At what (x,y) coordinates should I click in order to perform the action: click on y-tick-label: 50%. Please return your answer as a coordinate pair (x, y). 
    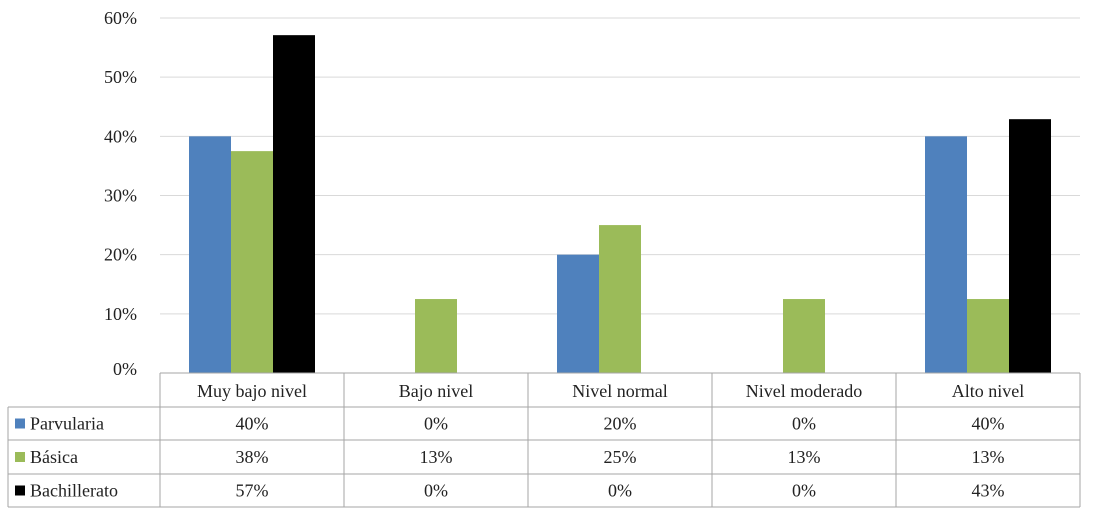
    Looking at the image, I should click on (120, 77).